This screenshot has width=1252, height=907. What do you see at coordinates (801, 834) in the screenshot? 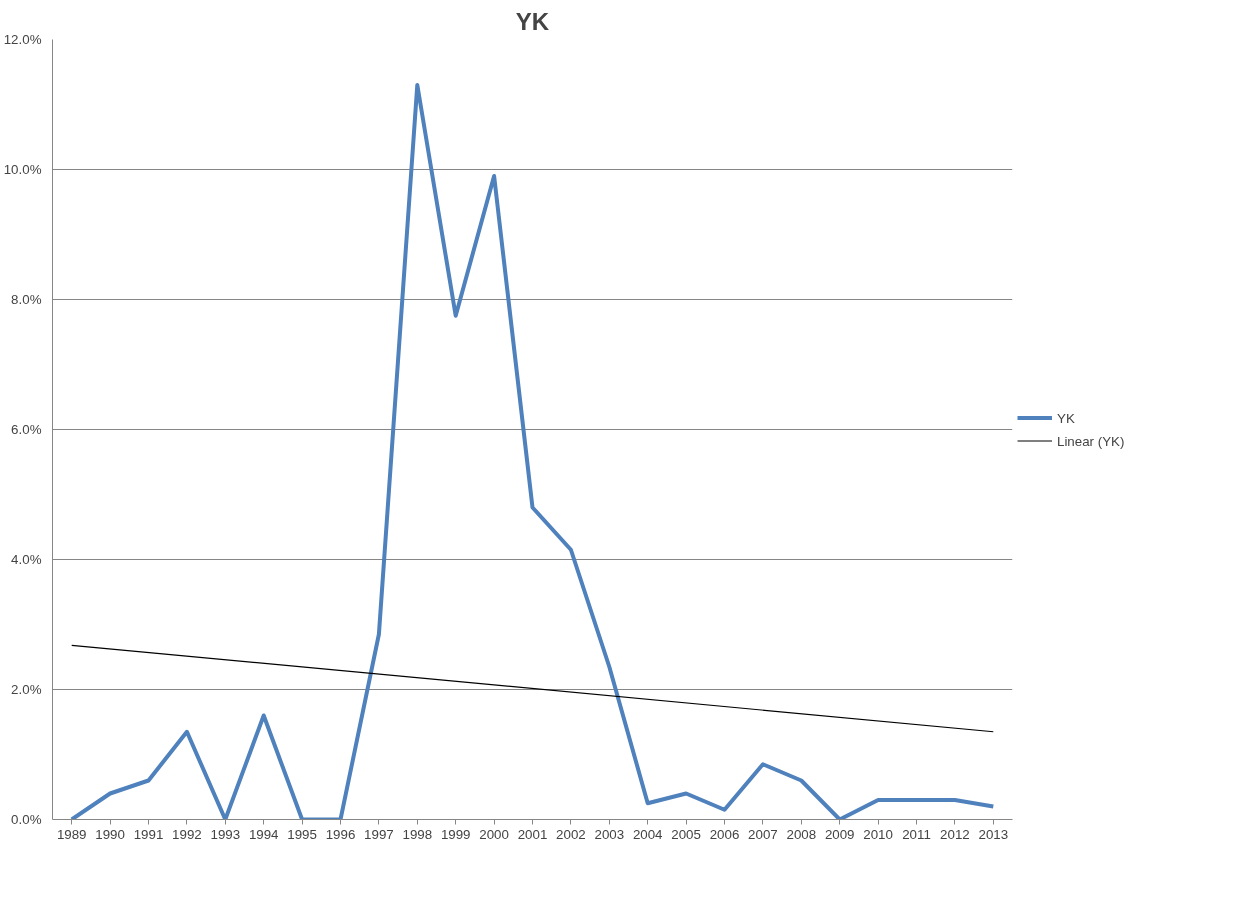
I see `x-tick-label: 2008` at bounding box center [801, 834].